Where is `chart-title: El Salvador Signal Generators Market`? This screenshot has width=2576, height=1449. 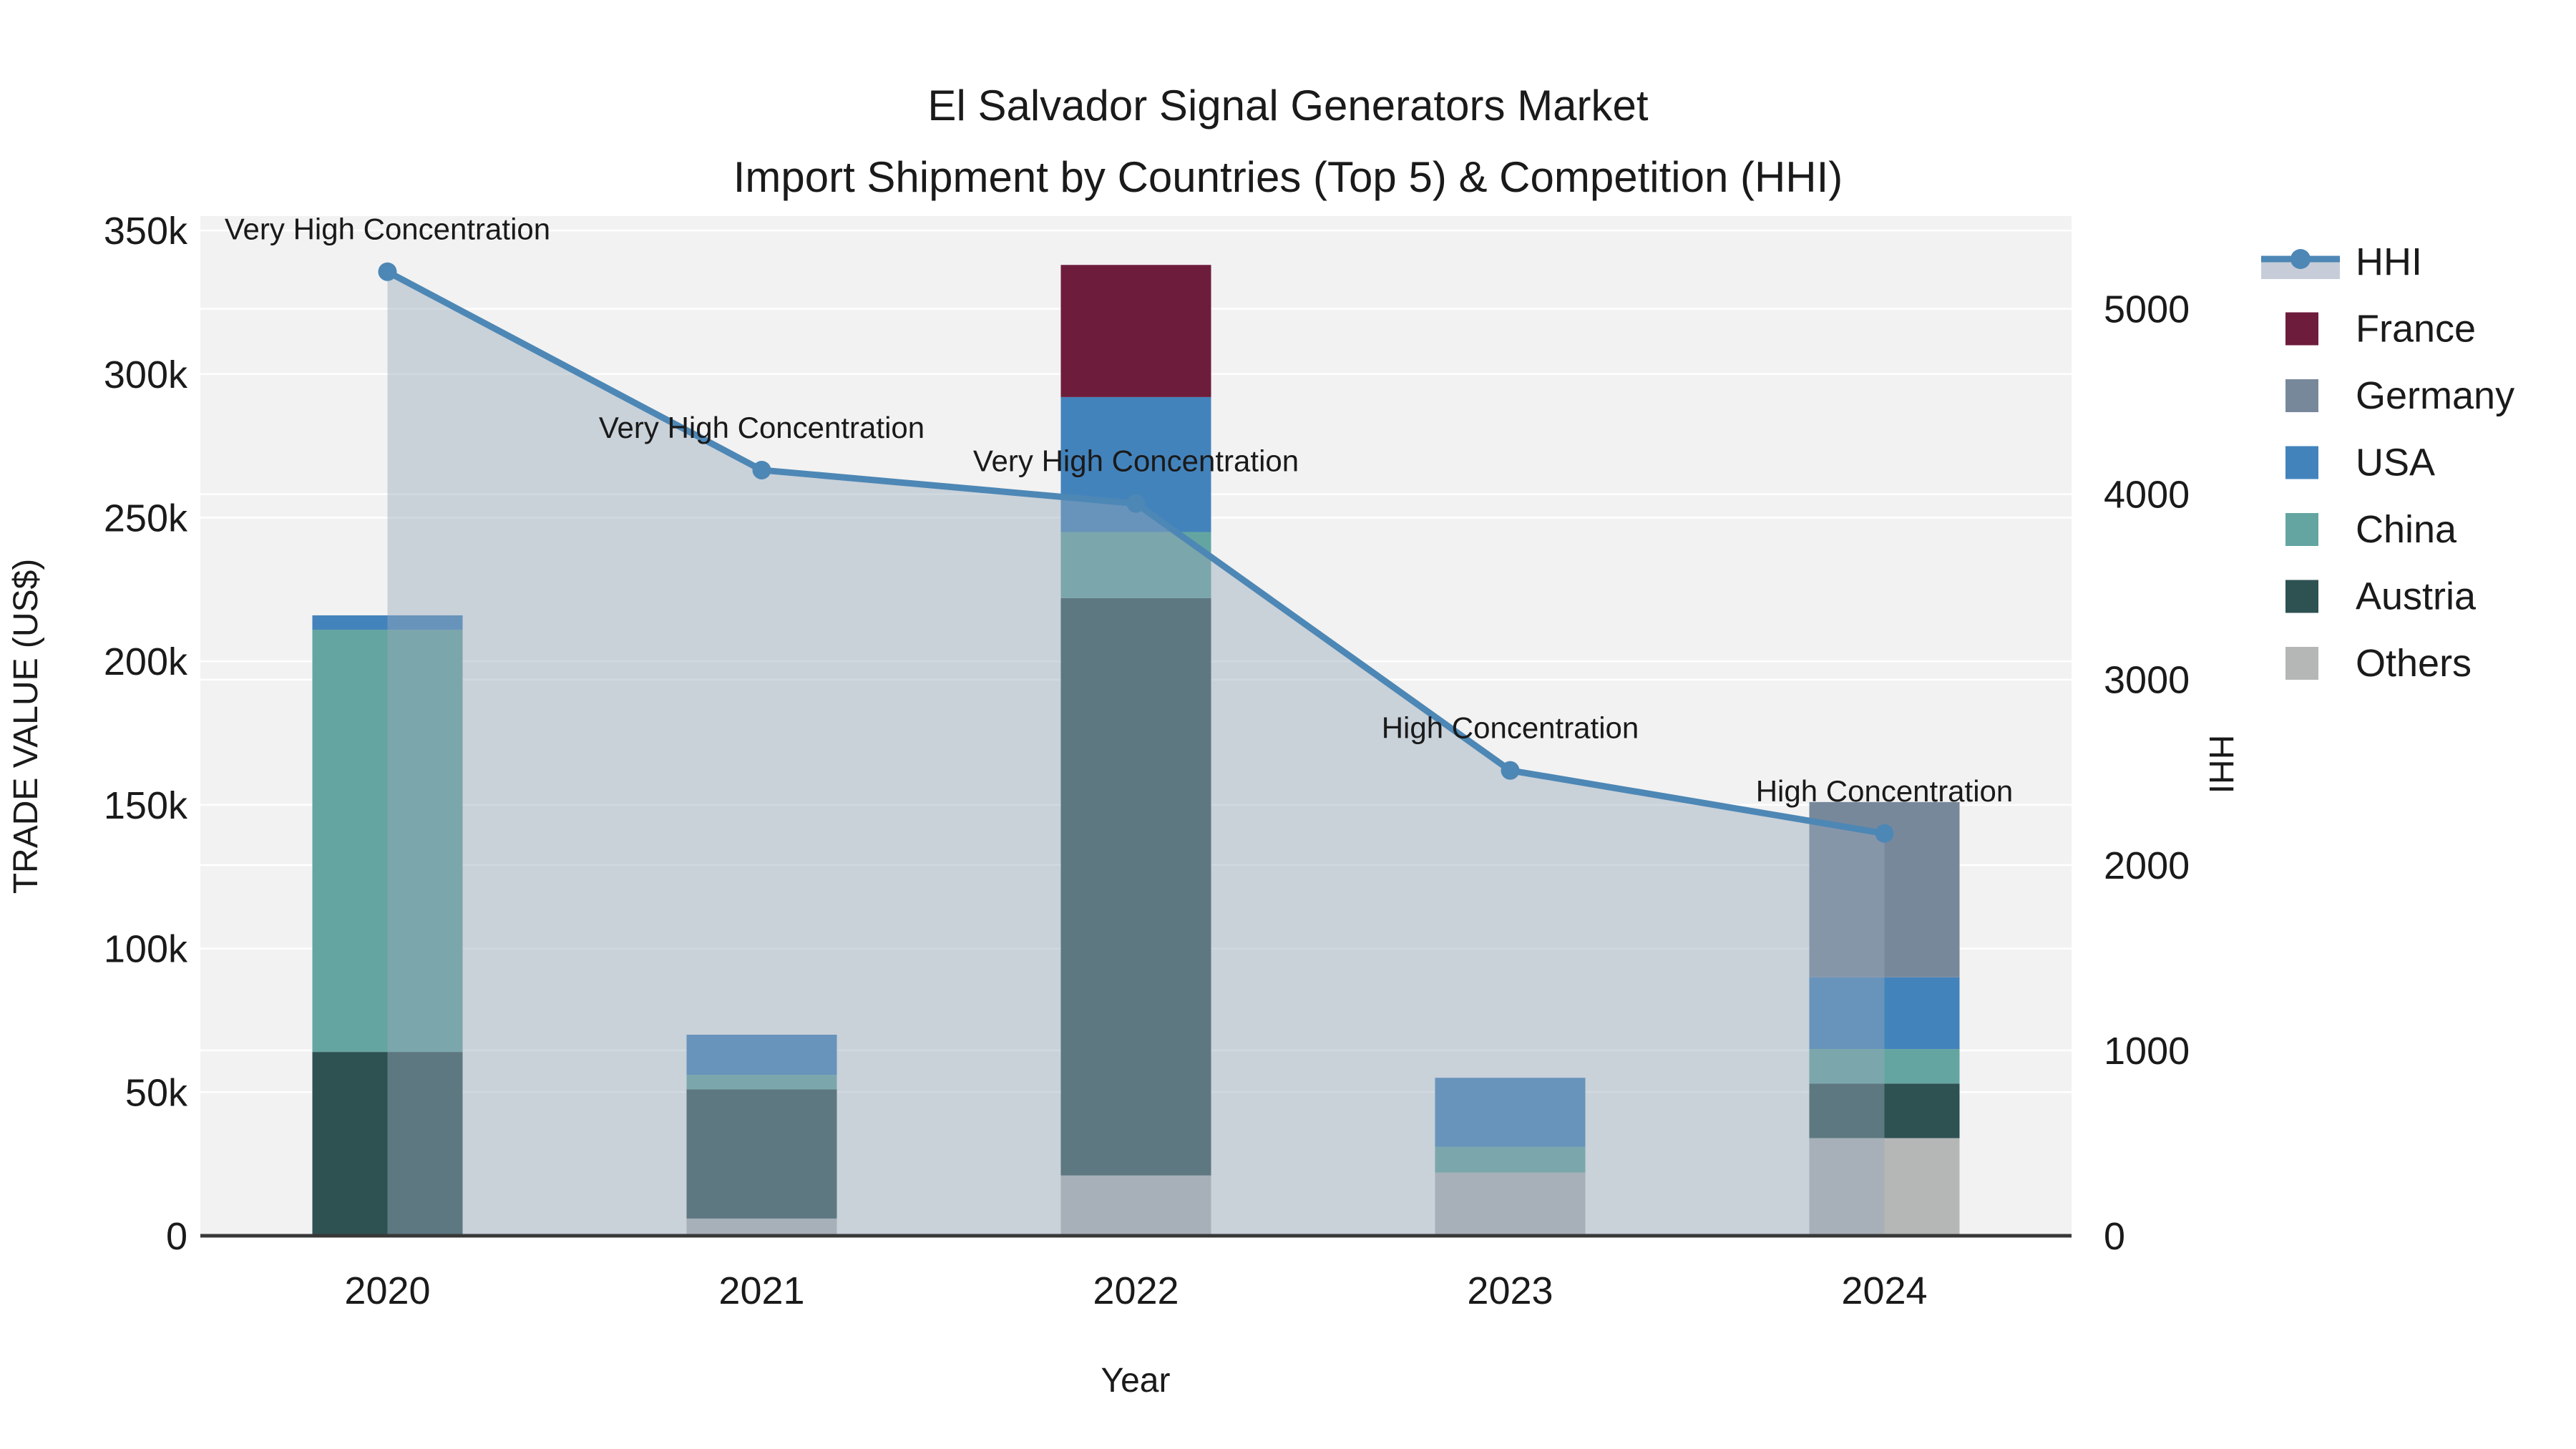
chart-title: El Salvador Signal Generators Market is located at coordinates (1287, 106).